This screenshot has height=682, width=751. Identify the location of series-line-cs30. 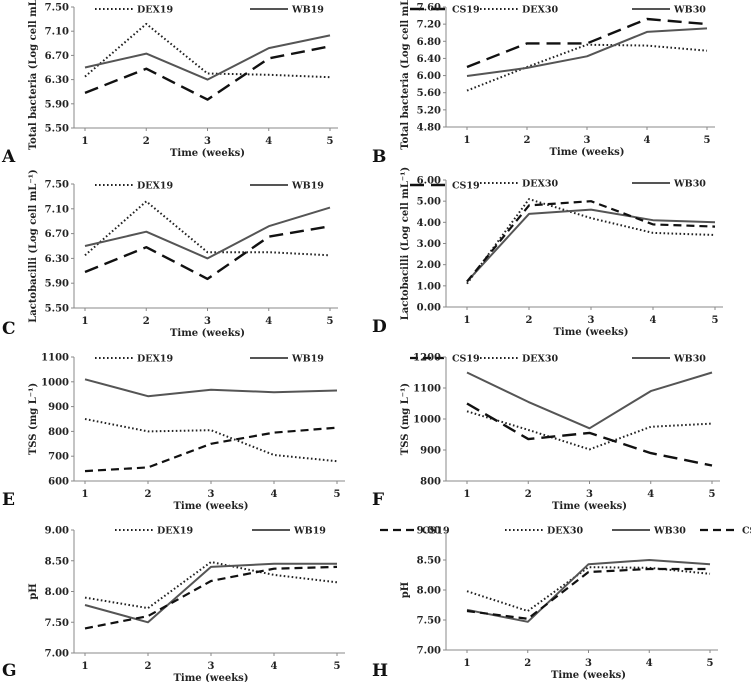
(587, 43).